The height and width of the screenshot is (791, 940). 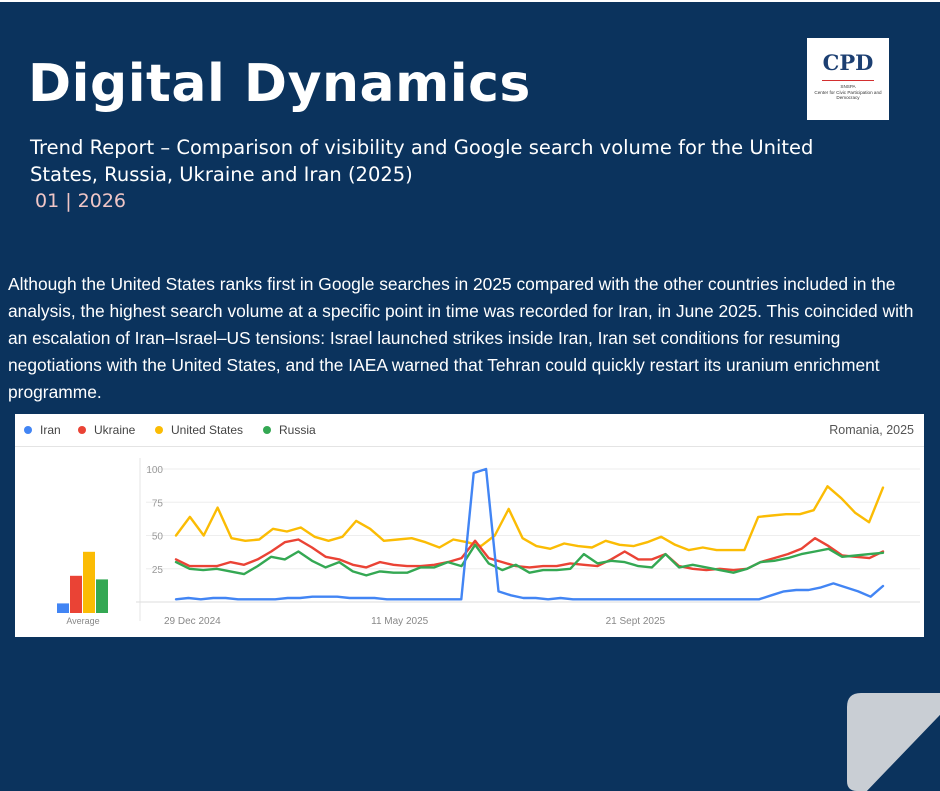 What do you see at coordinates (89, 582) in the screenshot?
I see `average-bar-united-states` at bounding box center [89, 582].